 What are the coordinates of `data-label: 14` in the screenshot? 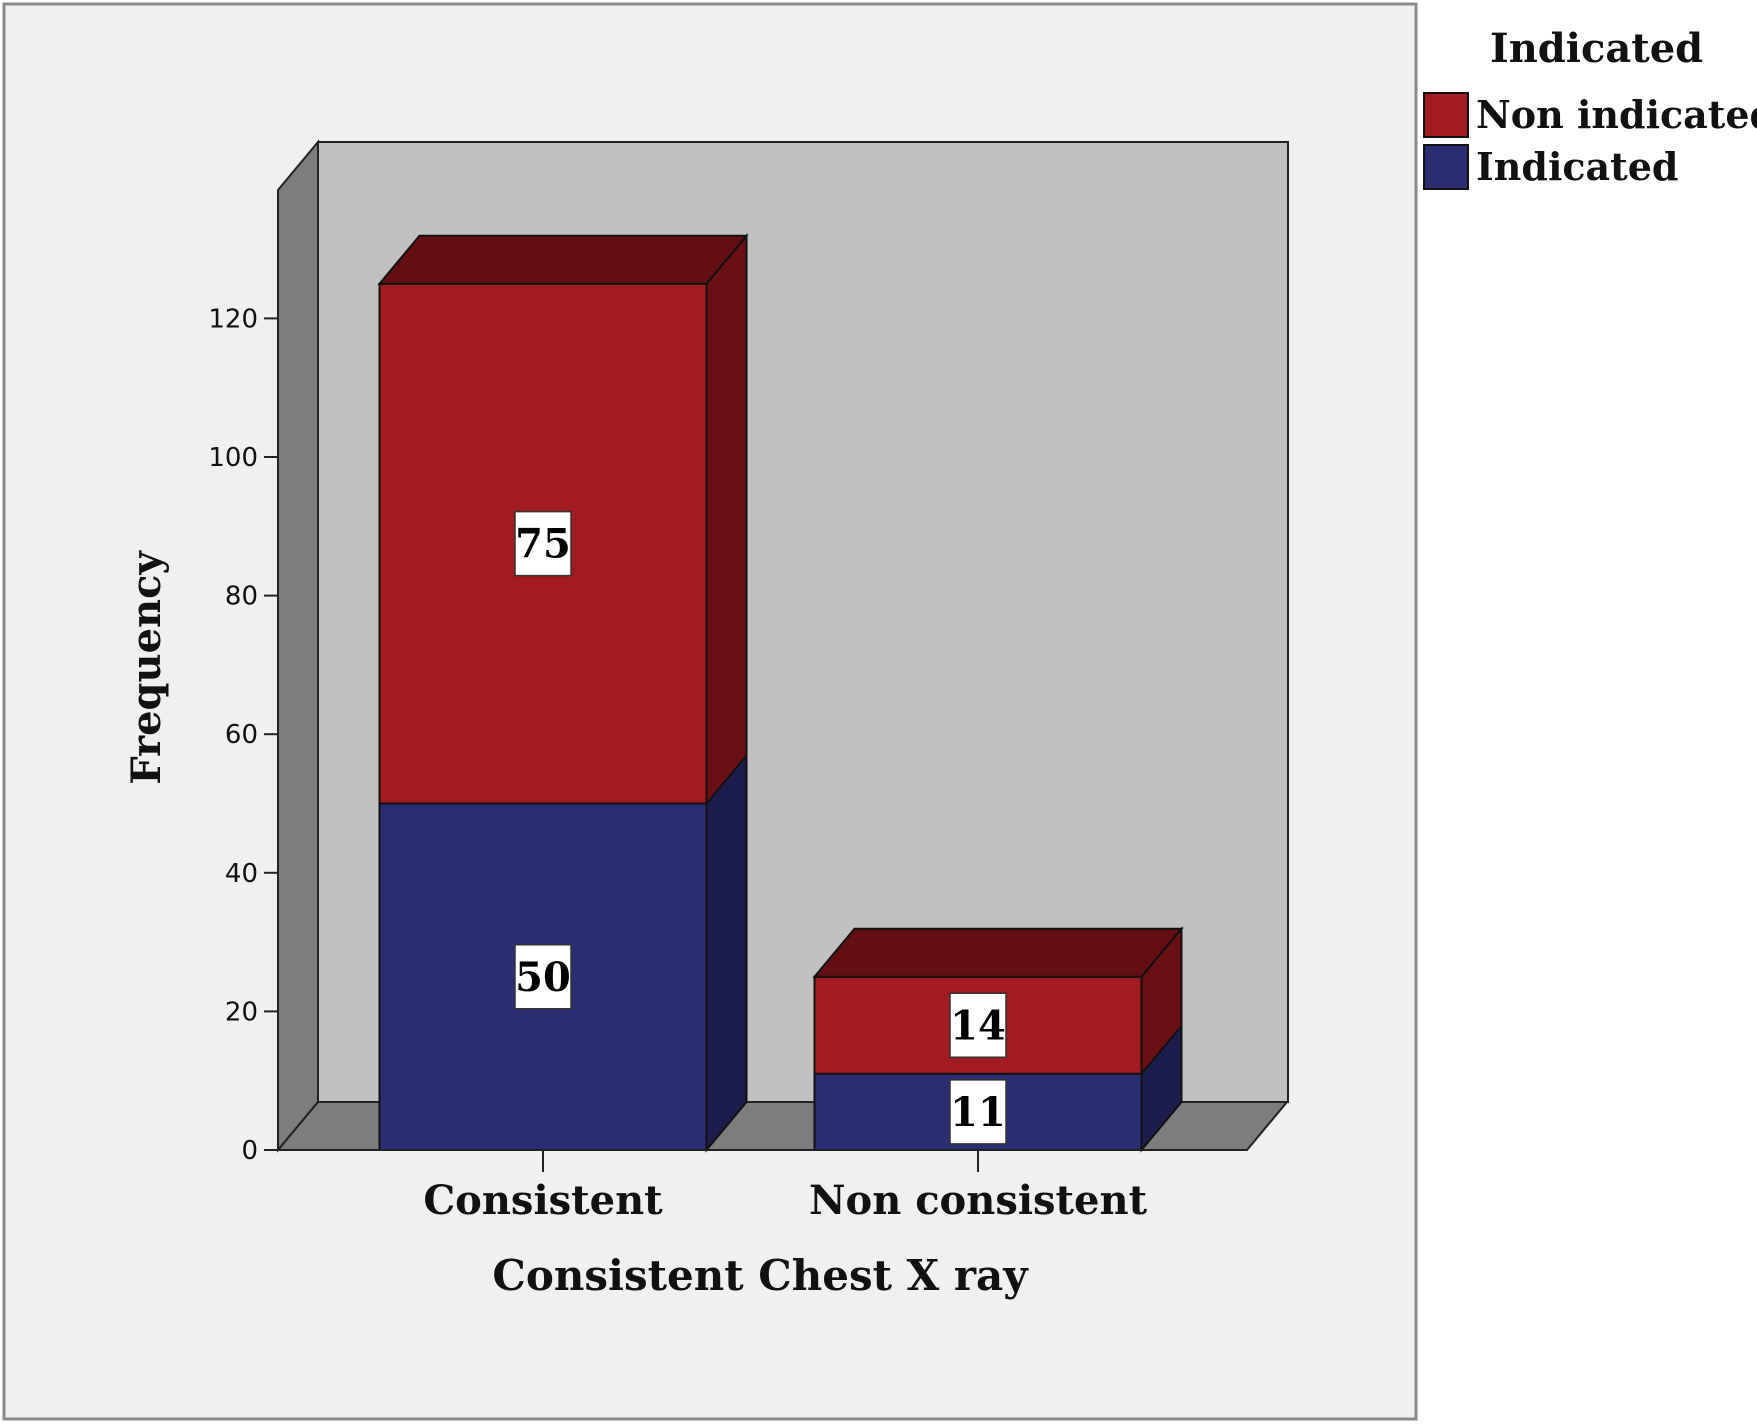 It's located at (978, 1025).